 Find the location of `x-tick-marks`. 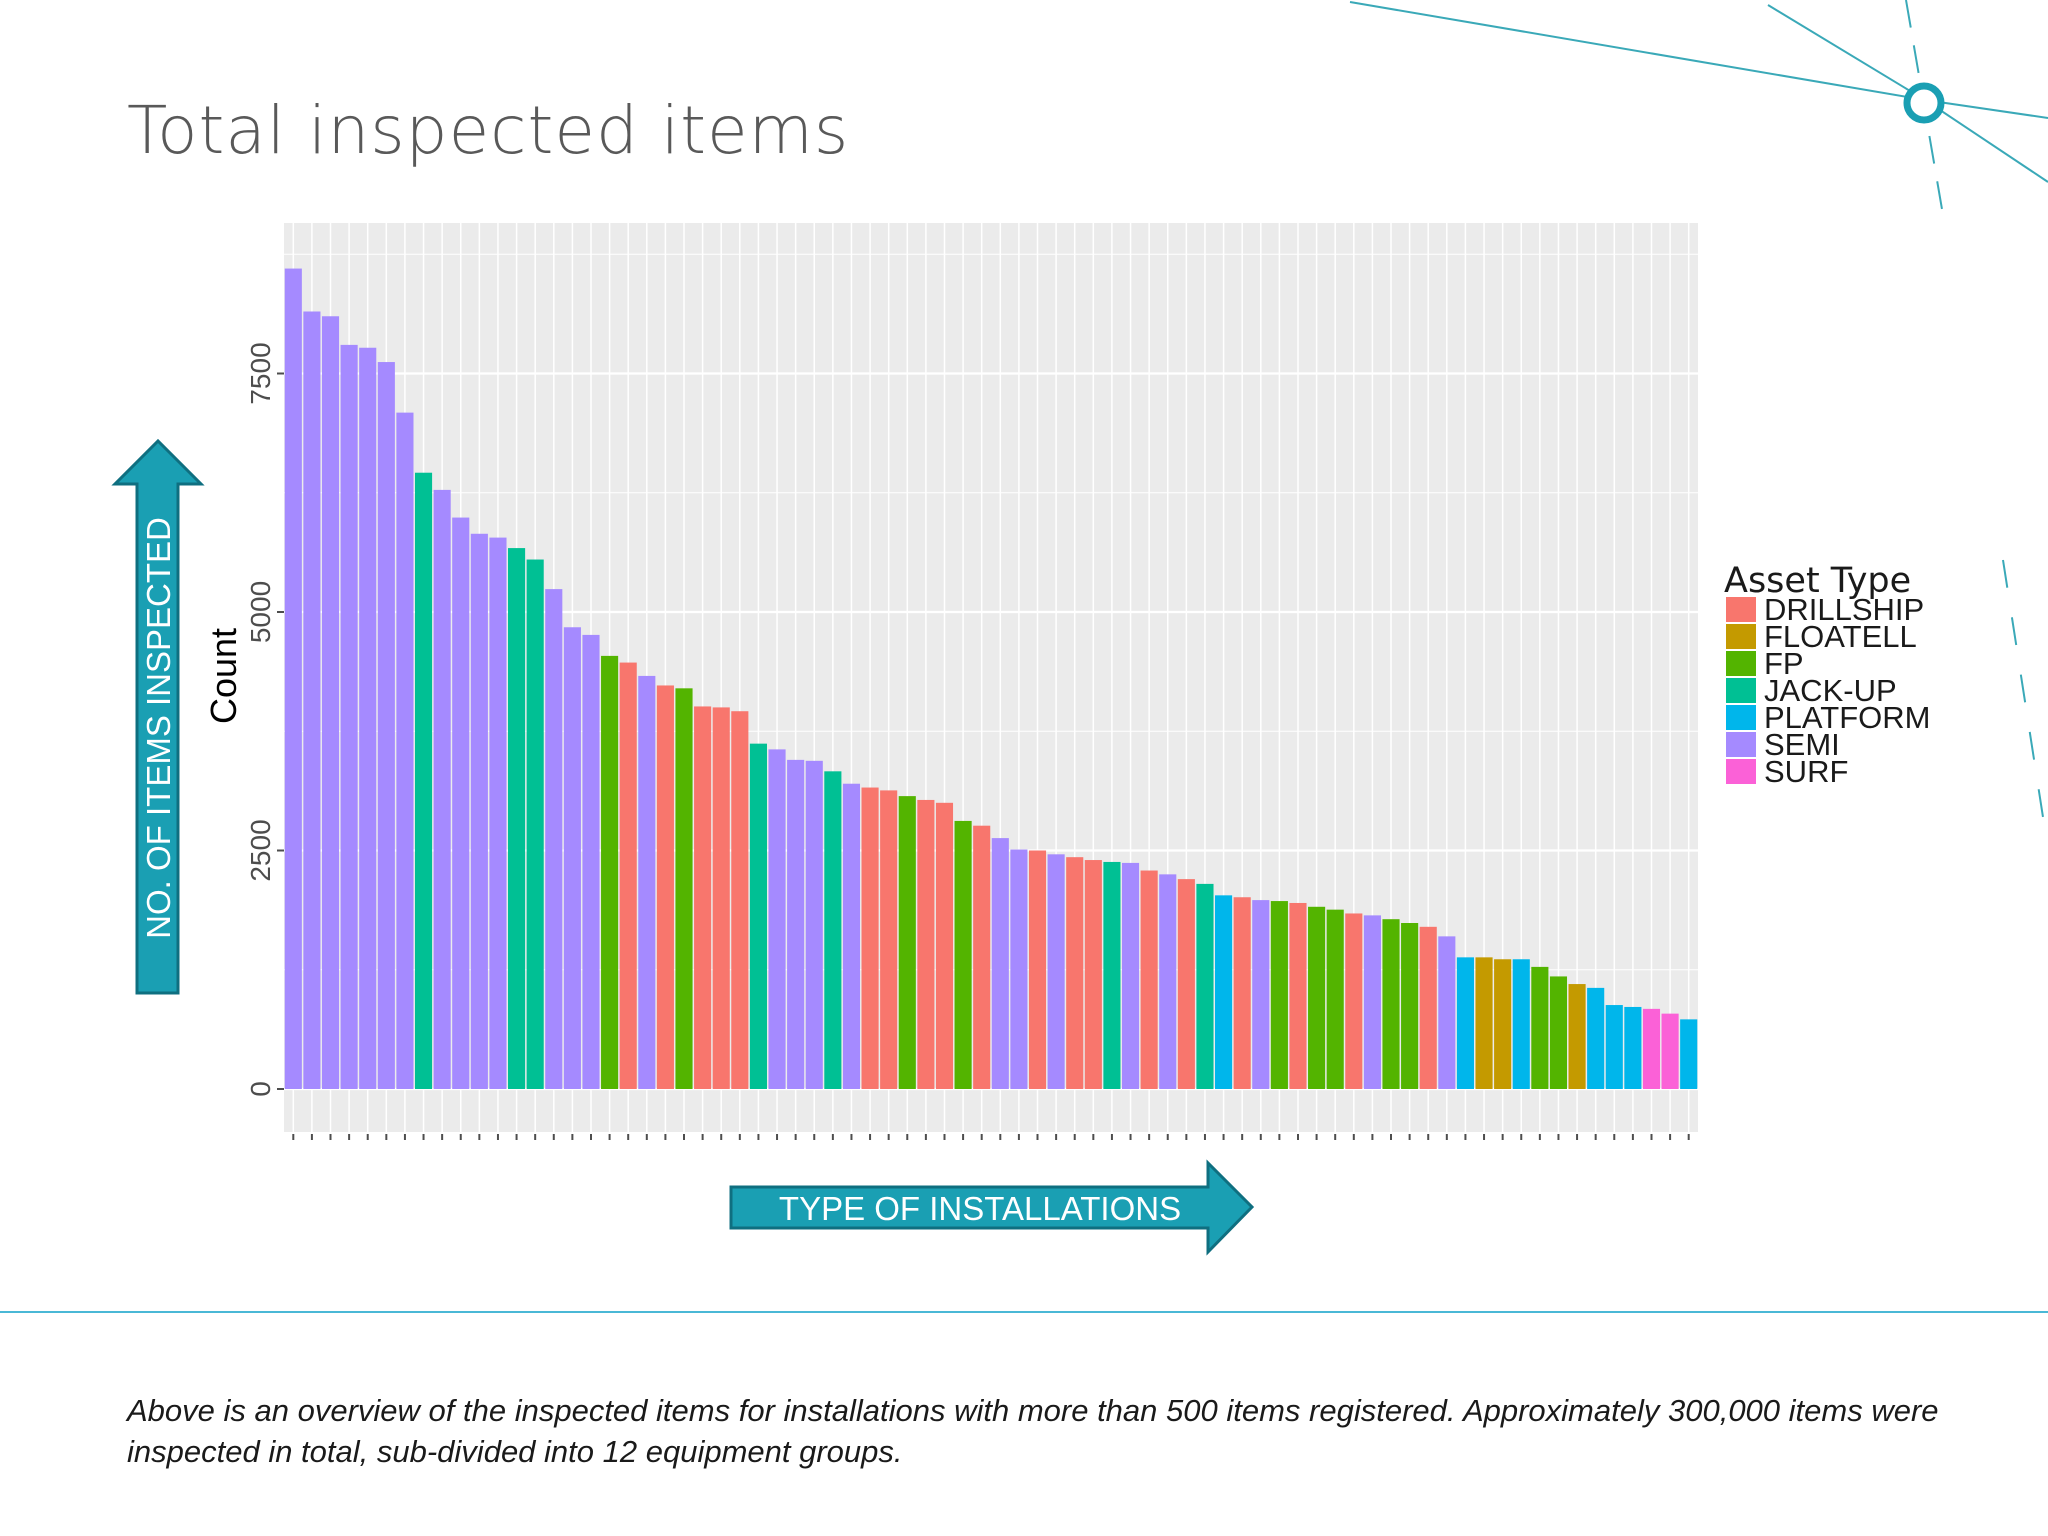

x-tick-marks is located at coordinates (991, 1137).